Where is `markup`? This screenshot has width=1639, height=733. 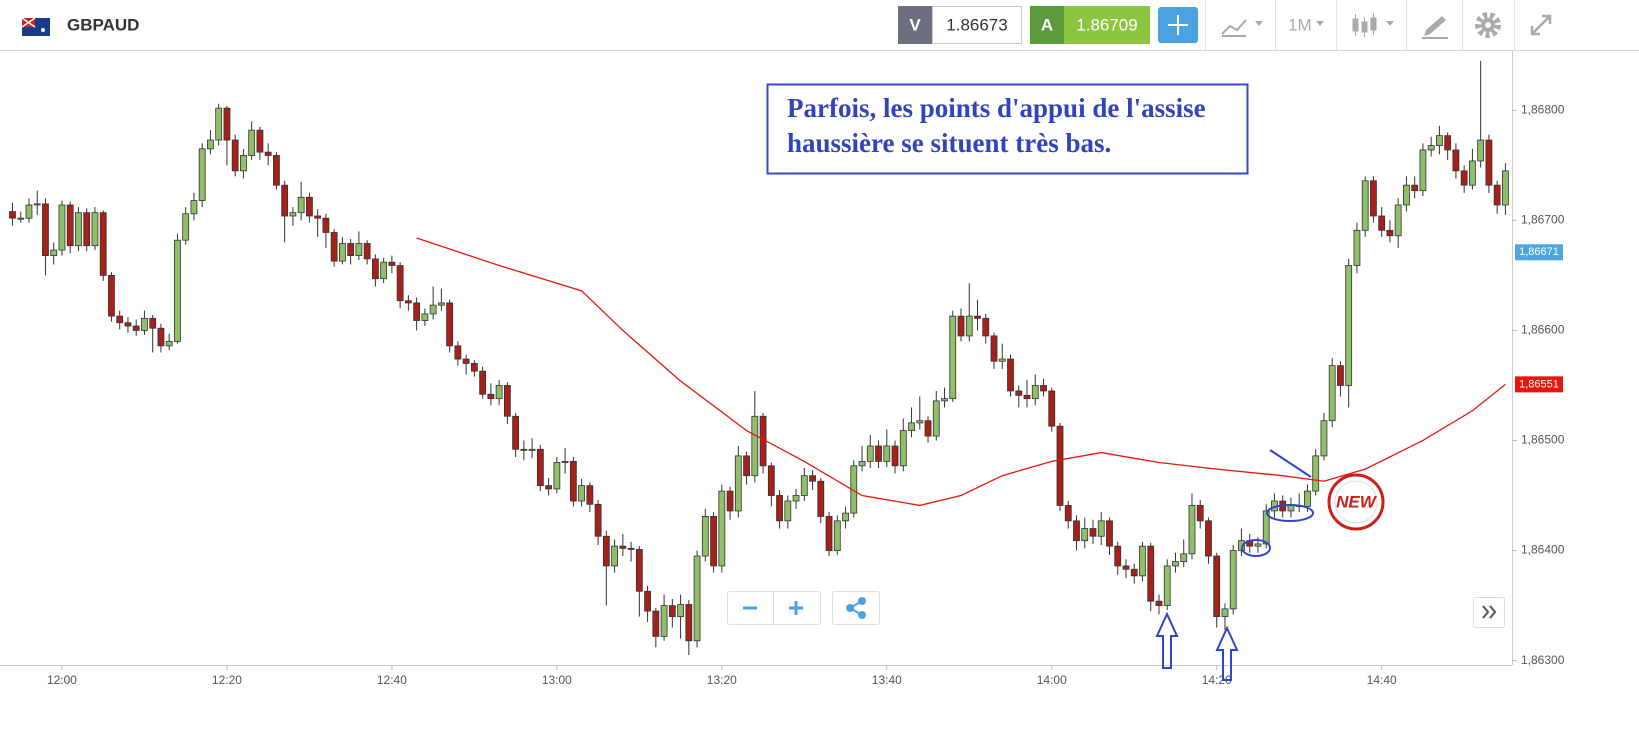
markup is located at coordinates (1234, 565).